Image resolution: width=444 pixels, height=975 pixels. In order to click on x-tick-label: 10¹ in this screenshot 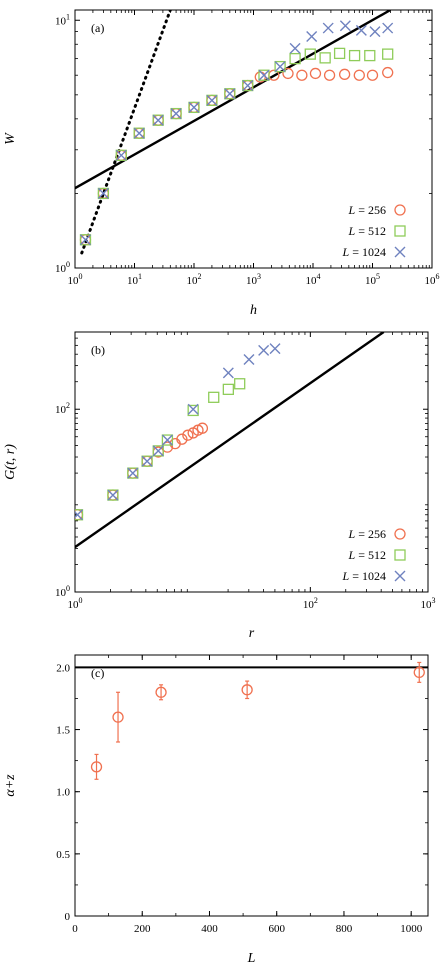, I will do `click(134, 279)`.